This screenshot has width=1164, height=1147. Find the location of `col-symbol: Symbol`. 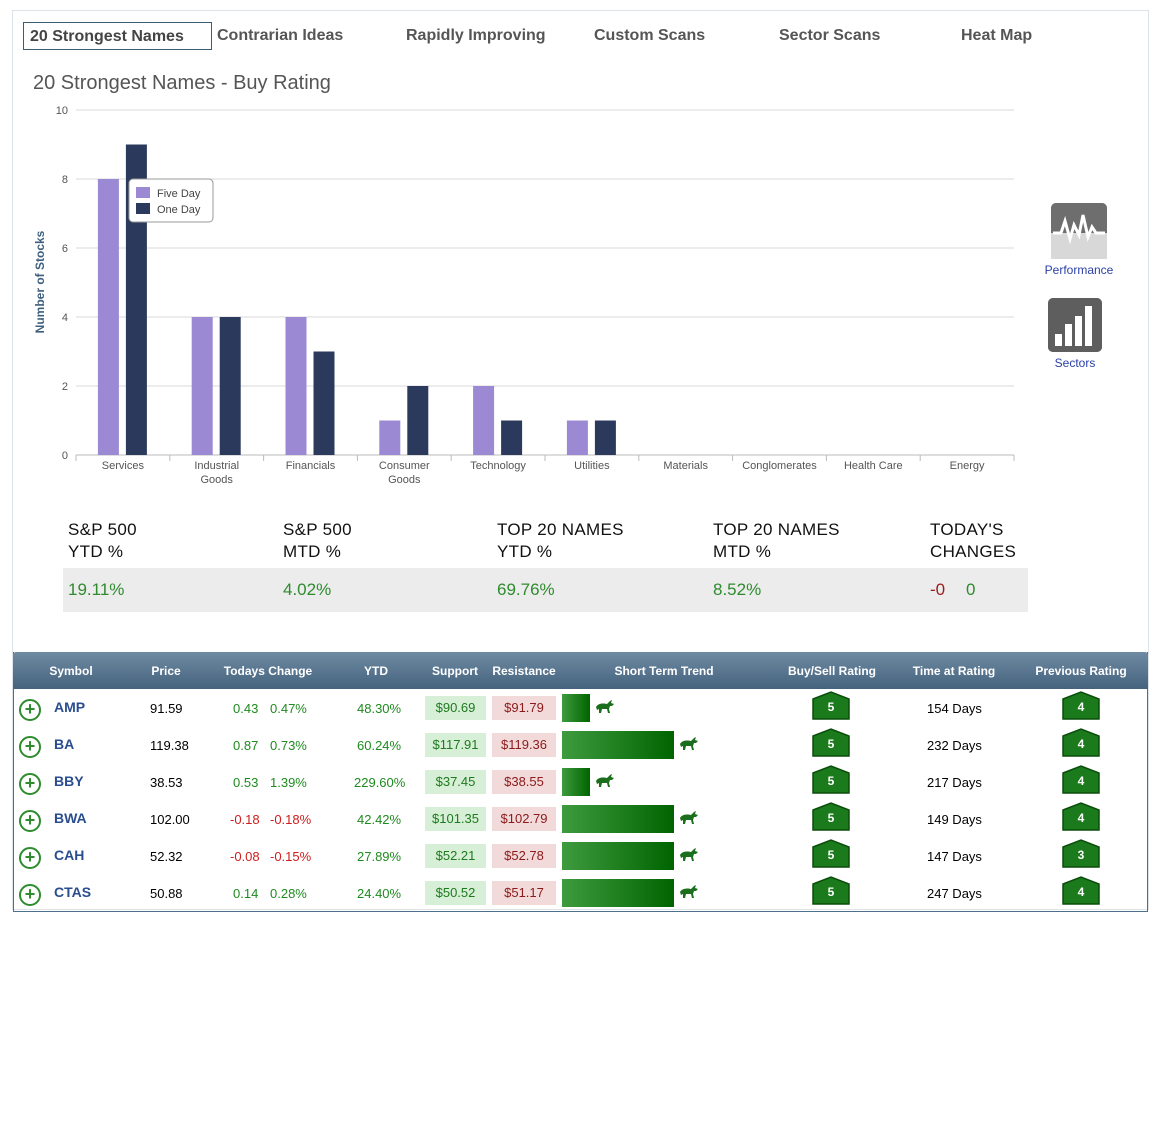

col-symbol: Symbol is located at coordinates (71, 671).